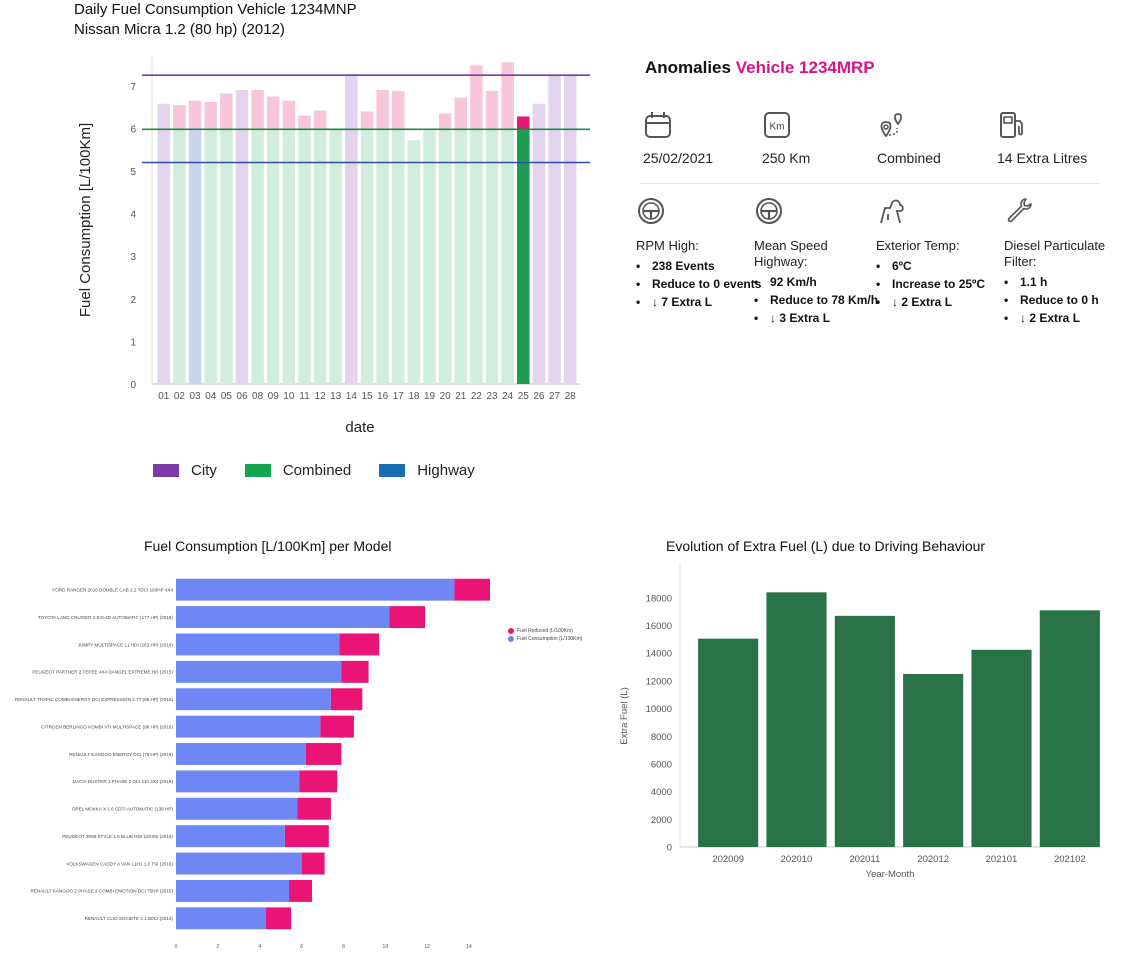 This screenshot has width=1136, height=960. Describe the element at coordinates (1042, 158) in the screenshot. I see `stat-extra-litres-value: 14 Extra Litres` at that location.